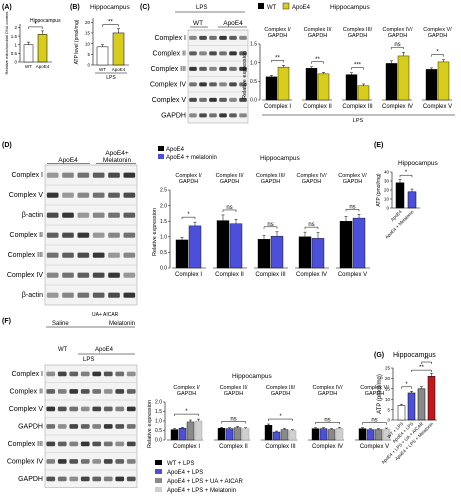 The height and width of the screenshot is (500, 461). Describe the element at coordinates (205, 482) in the screenshot. I see `legend-f-ua-aicar-label: ApoE4 + LPS + UA + AICAR` at that location.